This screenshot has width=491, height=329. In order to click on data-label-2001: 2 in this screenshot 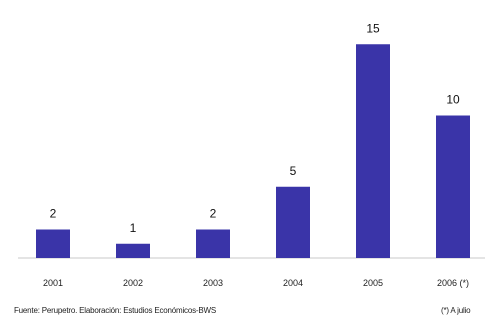, I will do `click(53, 214)`.